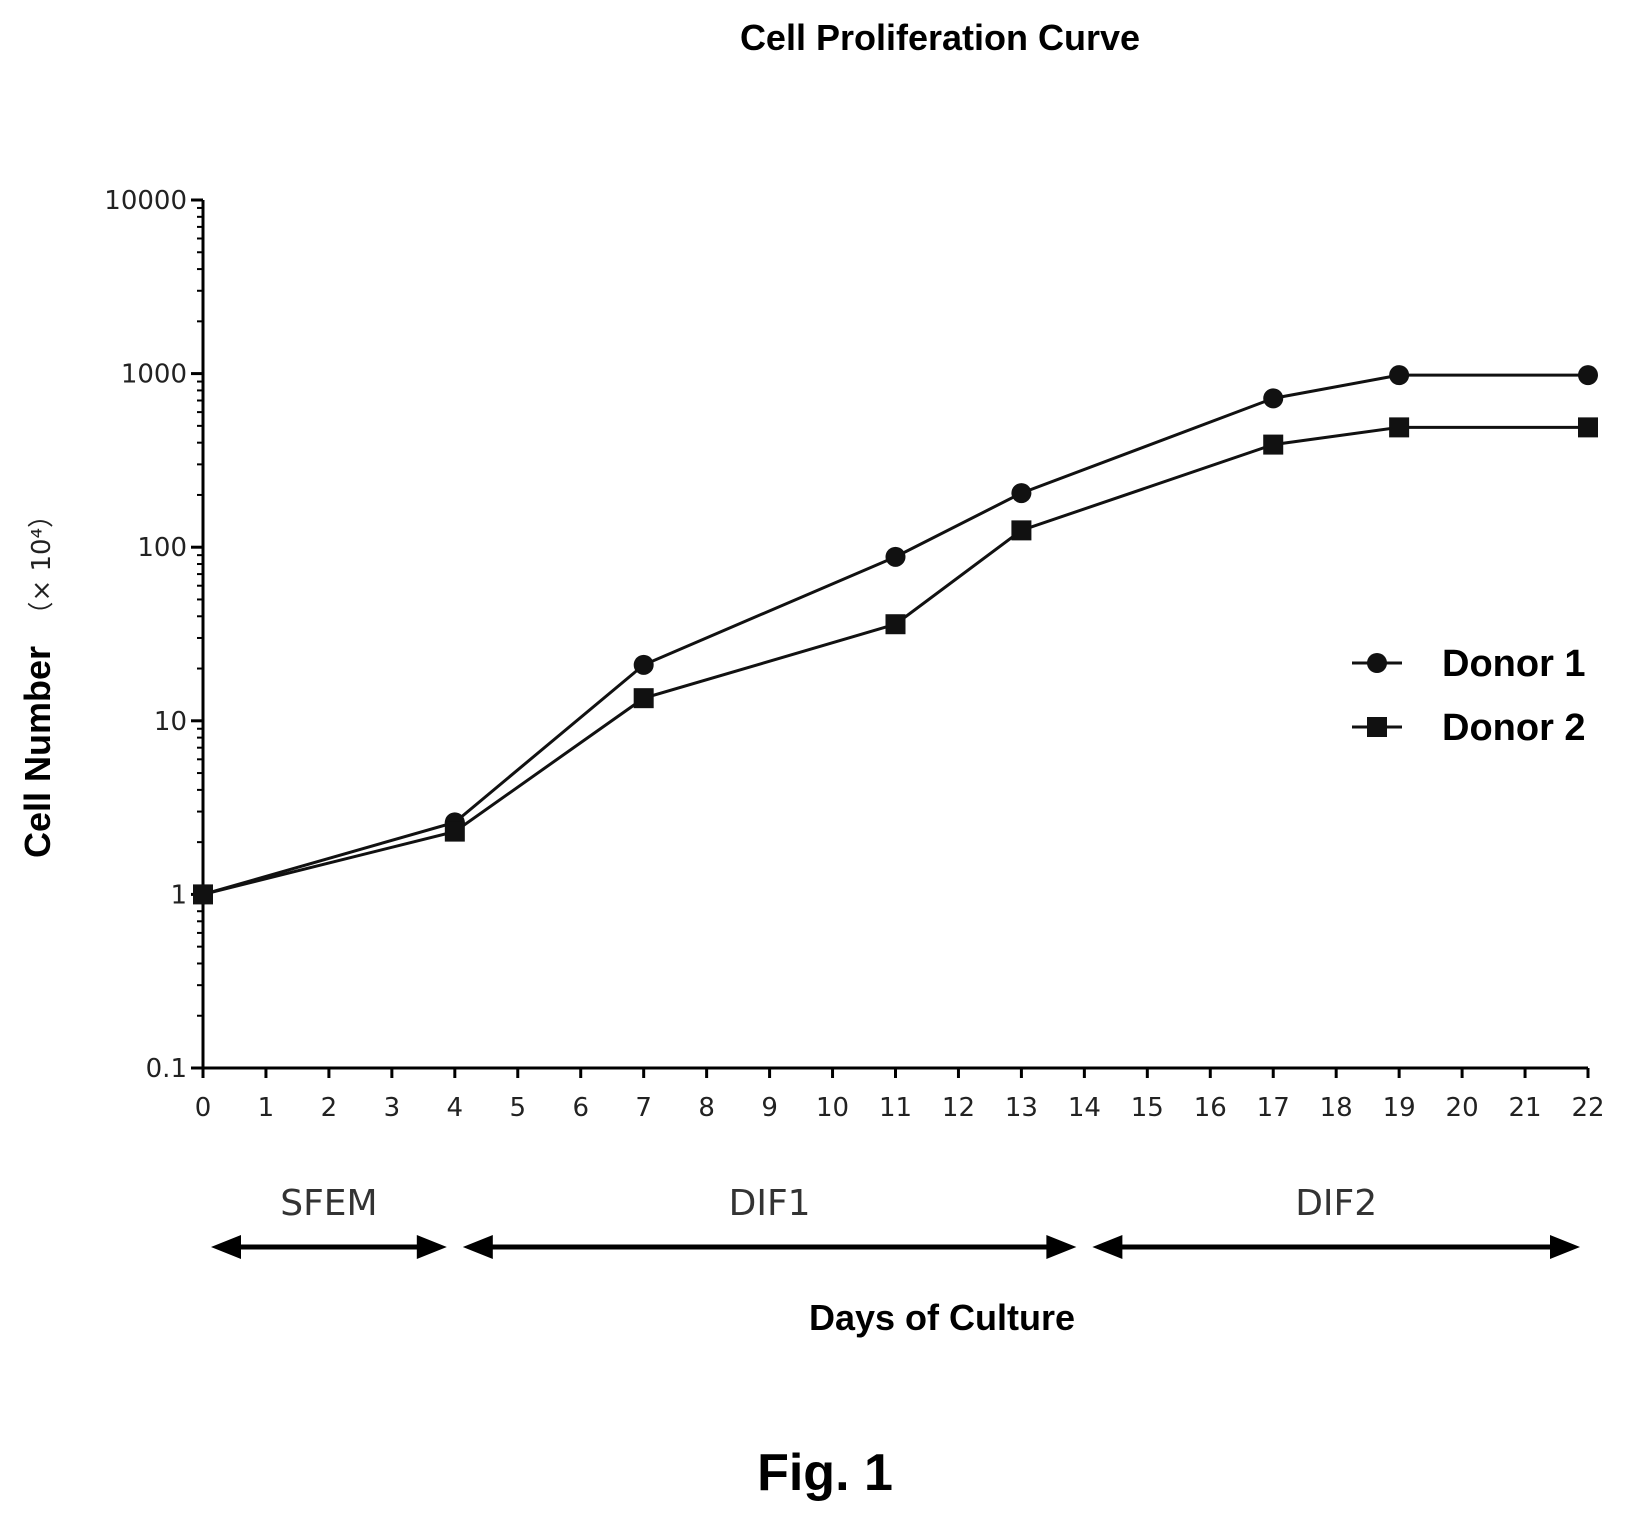 The height and width of the screenshot is (1535, 1625). Describe the element at coordinates (895, 1108) in the screenshot. I see `x-tick-label: 11` at that location.